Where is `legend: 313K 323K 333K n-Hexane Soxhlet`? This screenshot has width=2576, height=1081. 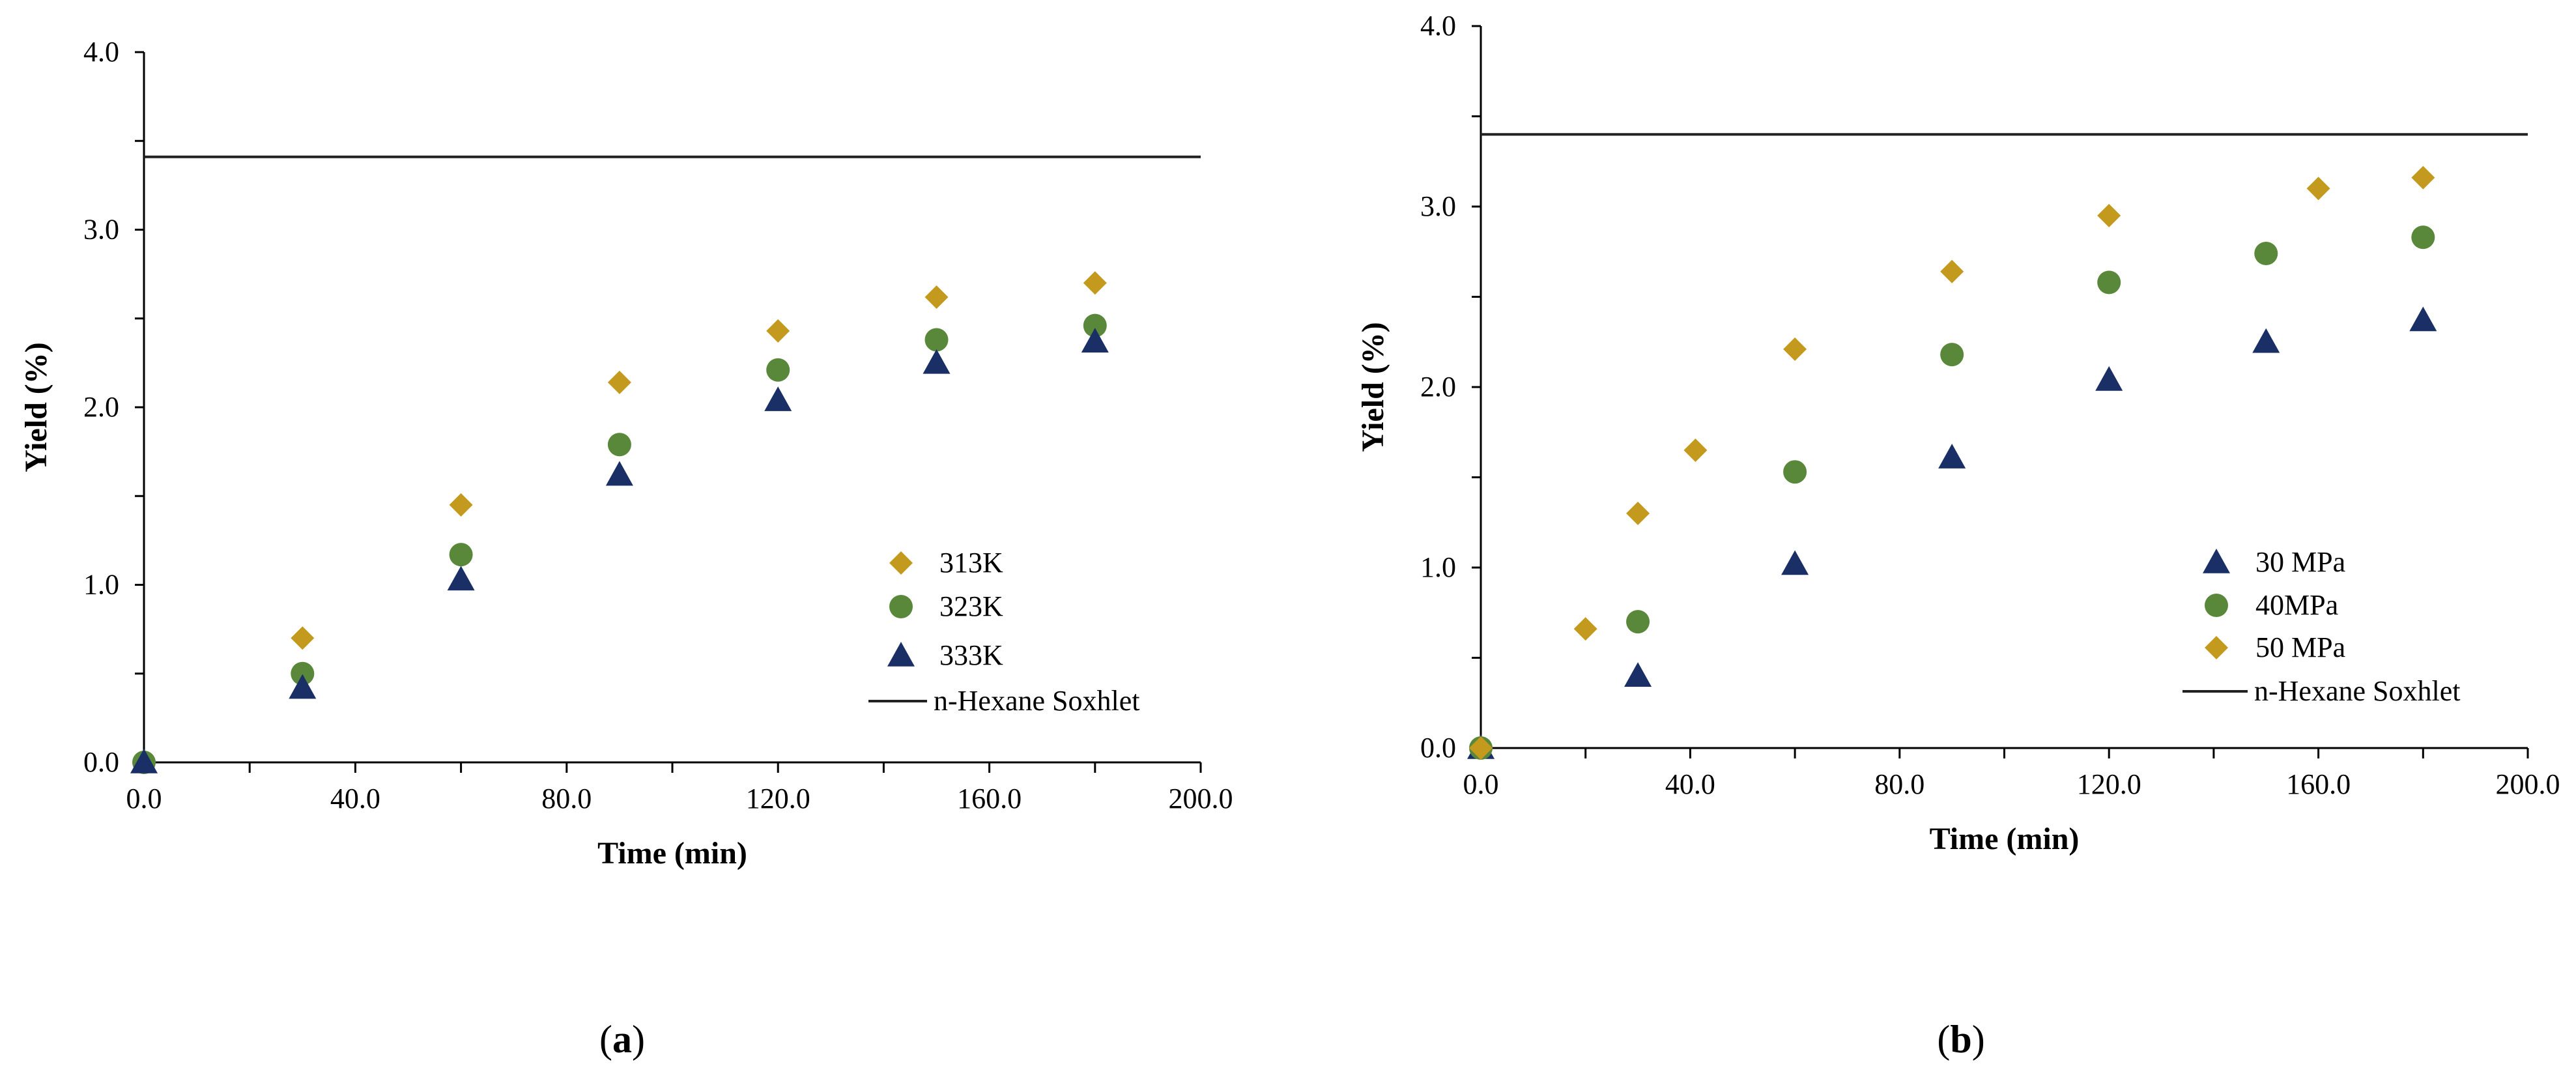 legend: 313K 323K 333K n-Hexane Soxhlet is located at coordinates (1003, 632).